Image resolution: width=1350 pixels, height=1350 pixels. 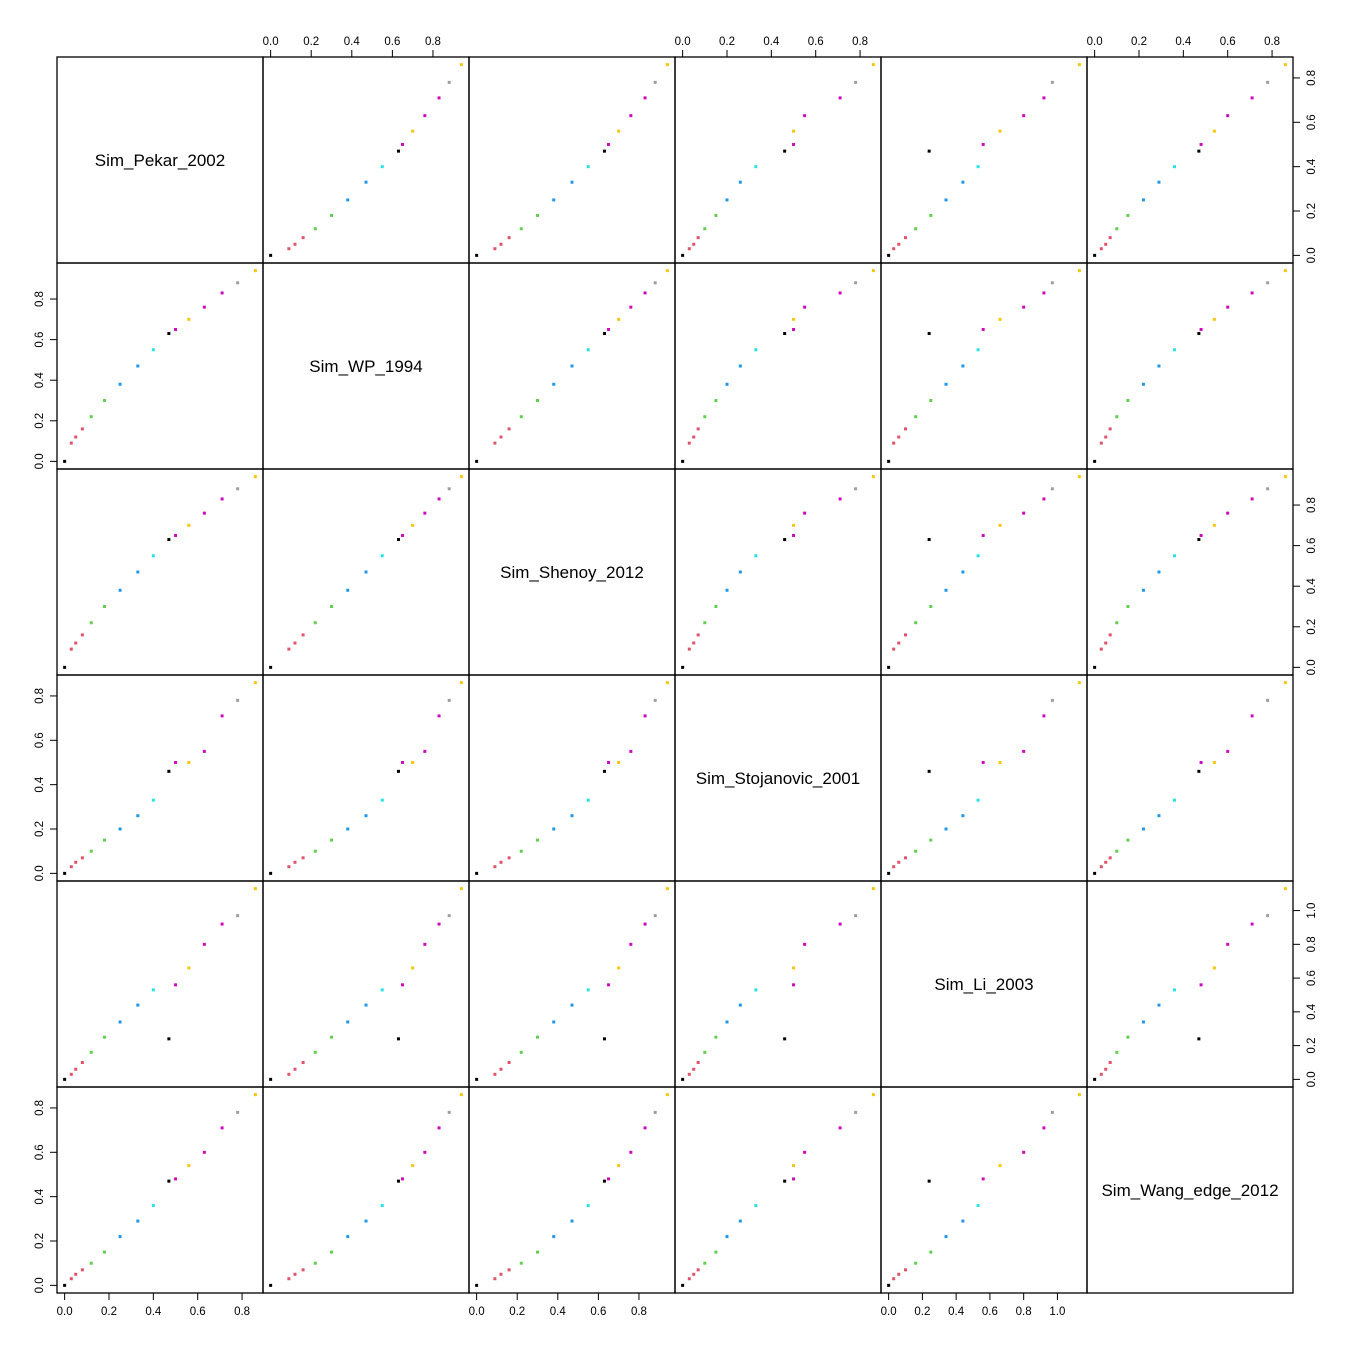 I want to click on x-tick-label: 0.6, so click(x=1228, y=42).